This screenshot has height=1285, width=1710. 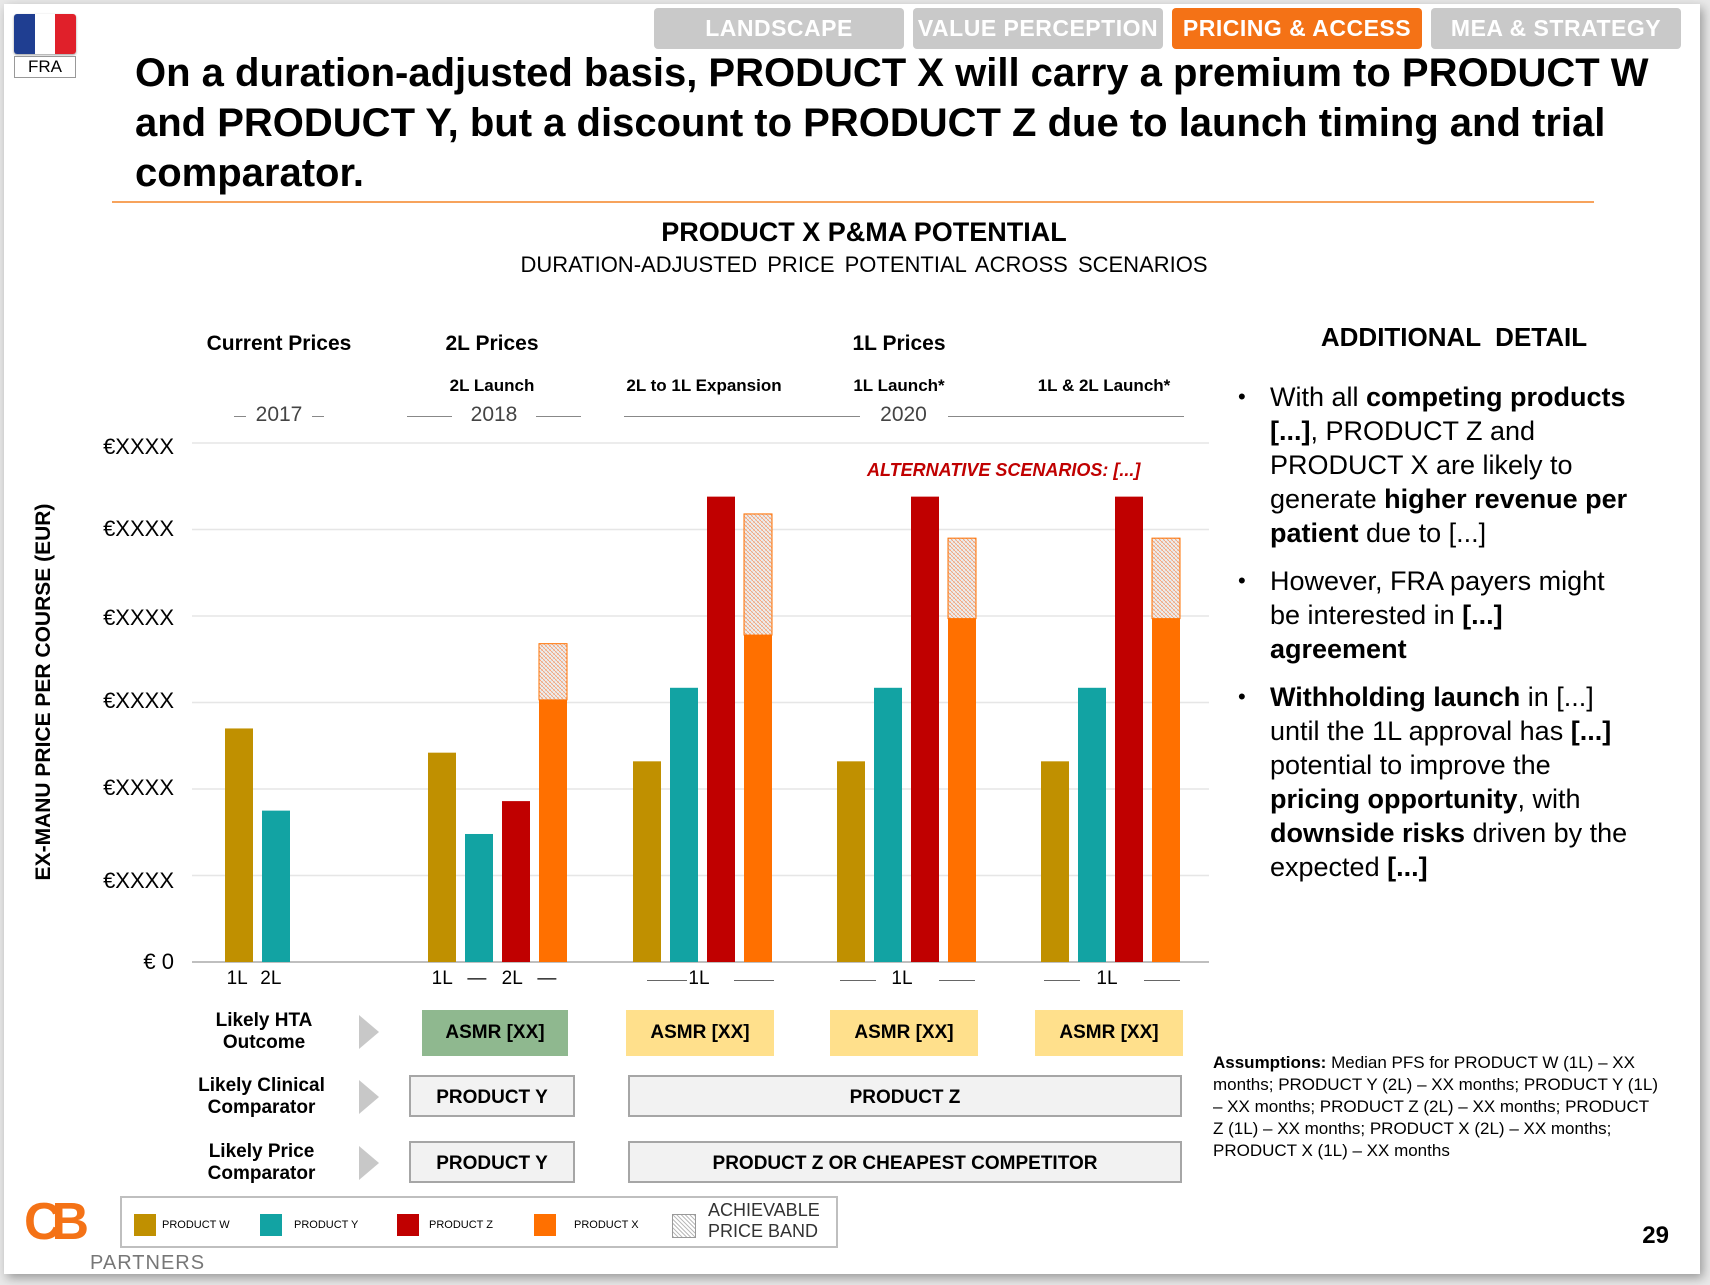 What do you see at coordinates (905, 1096) in the screenshot?
I see `clinical-comparator-box: PRODUCT Z` at bounding box center [905, 1096].